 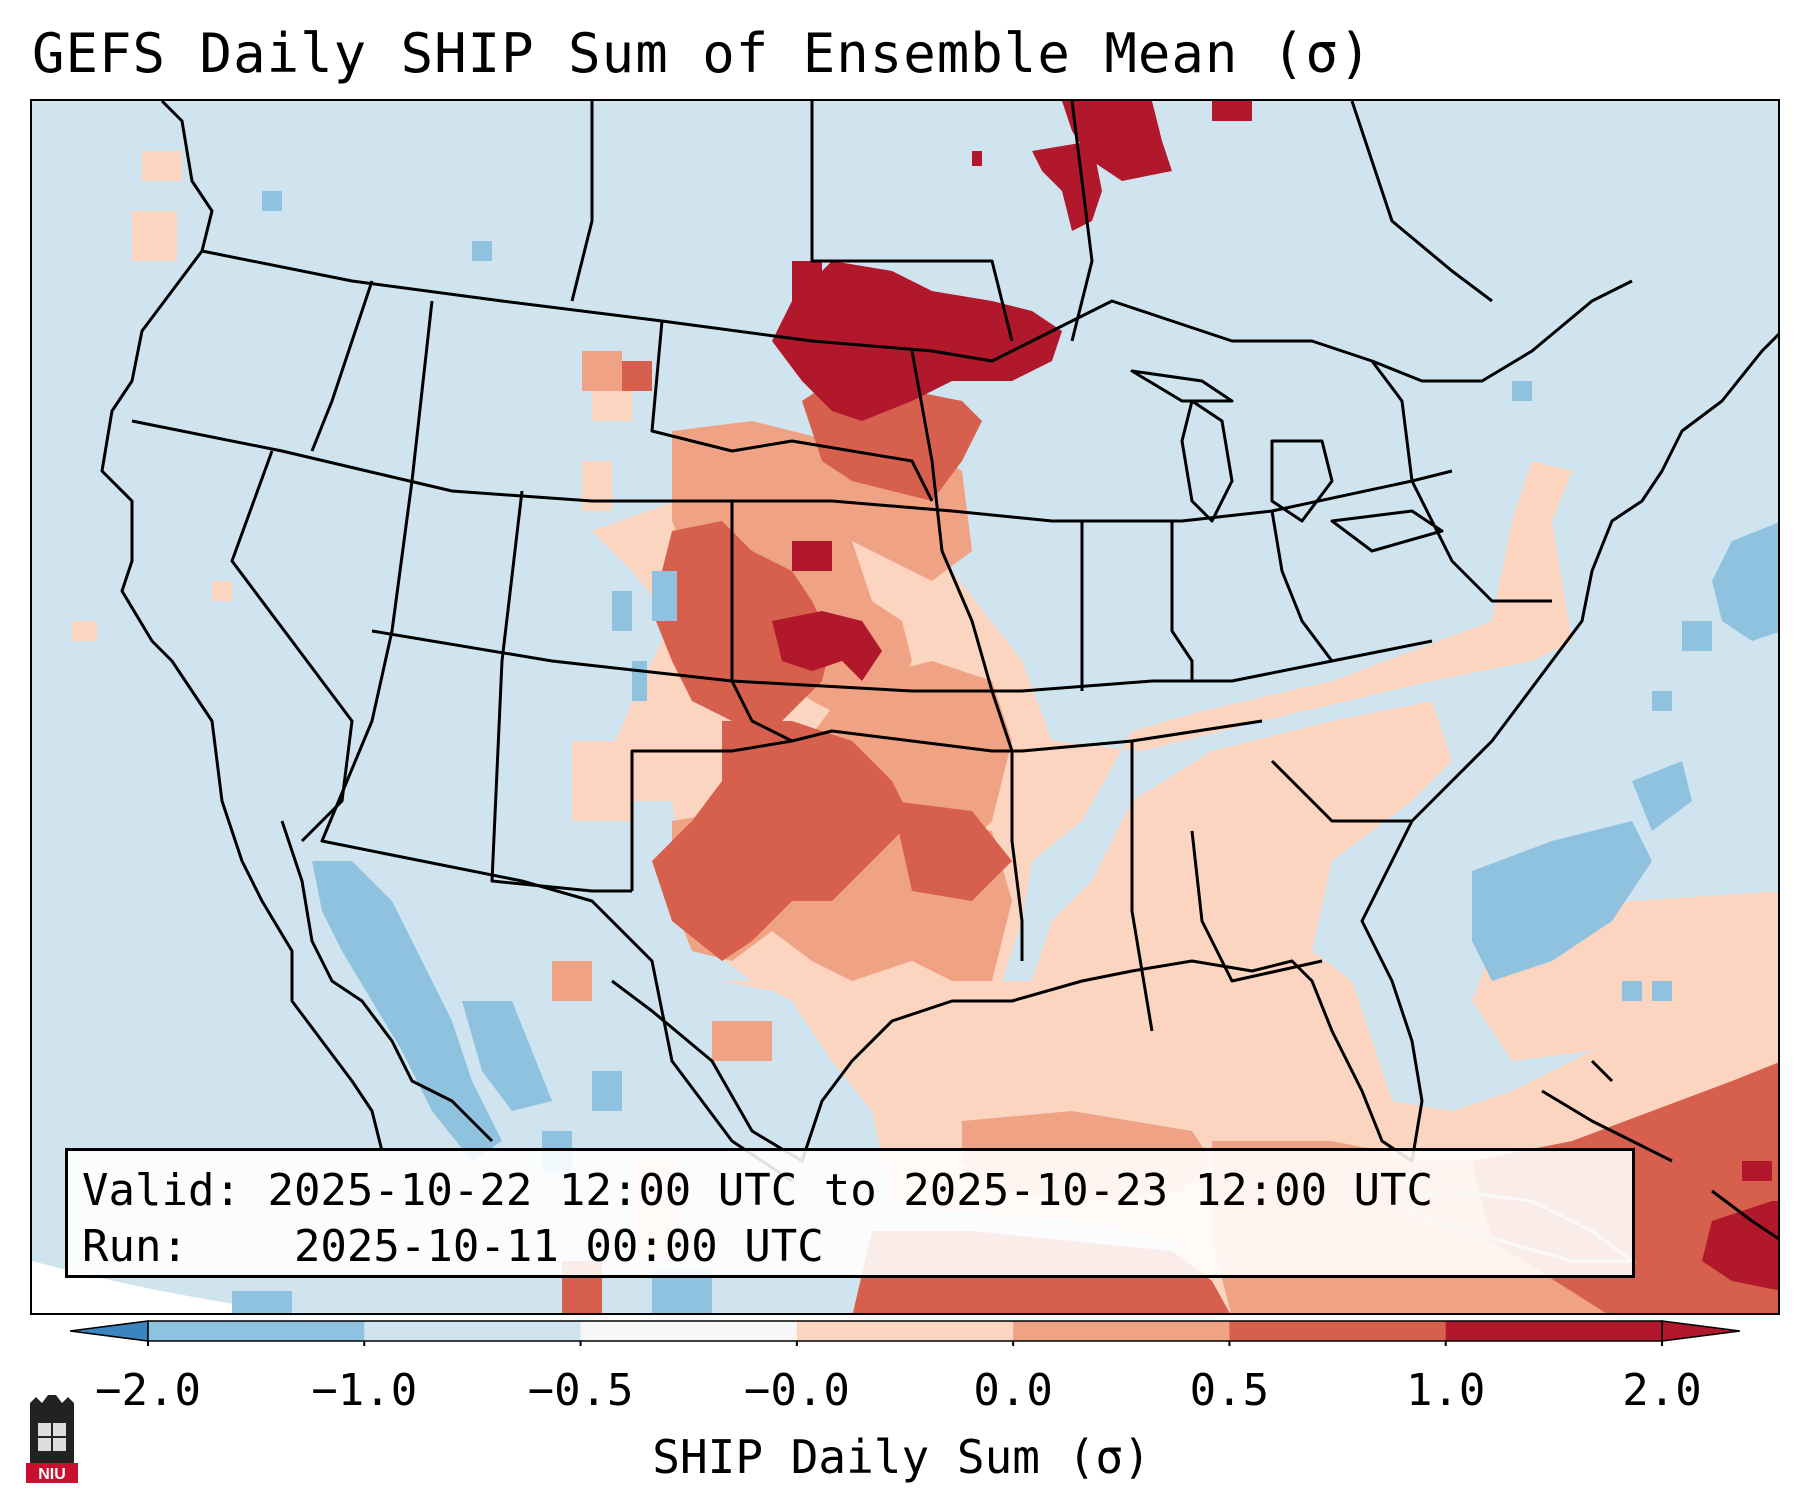 I want to click on colorbar, so click(x=905, y=1333).